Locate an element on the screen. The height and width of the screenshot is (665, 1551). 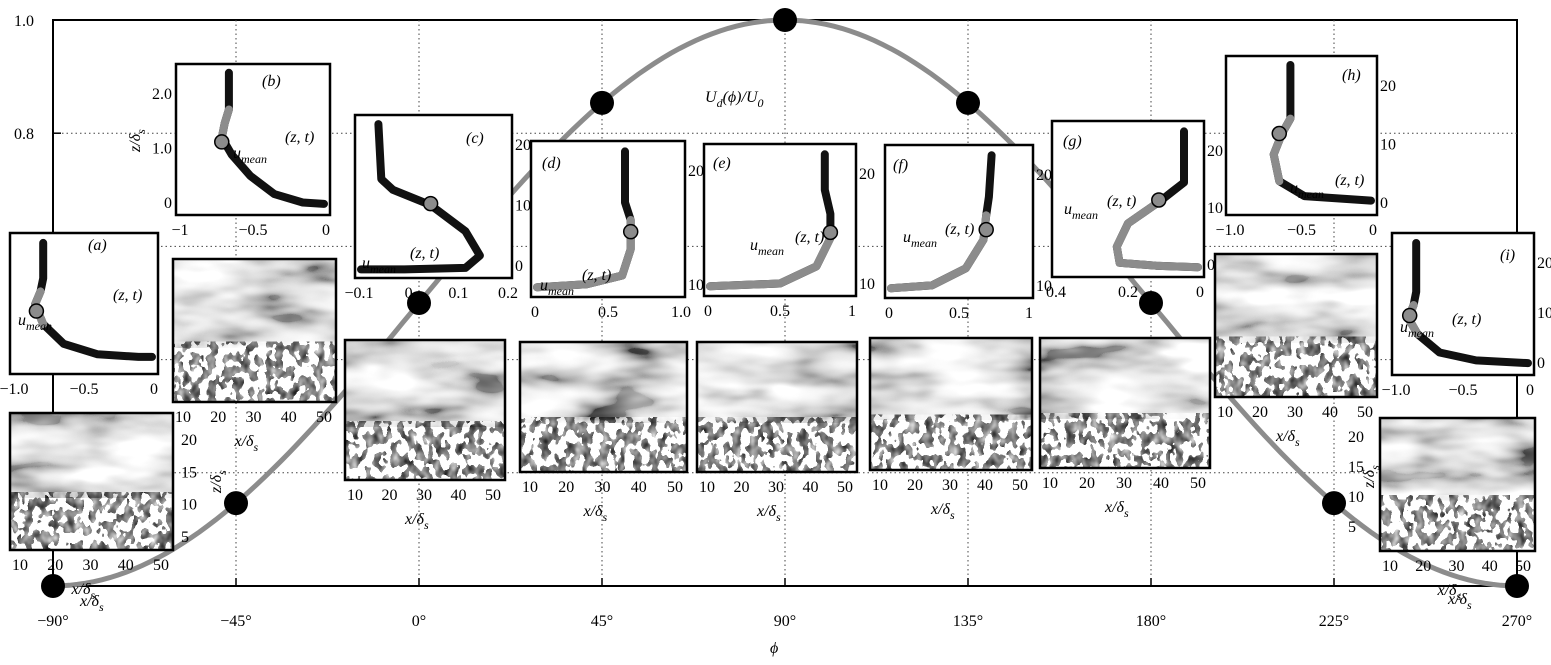
profile-y-tick-label: 0 is located at coordinates (1541, 363).